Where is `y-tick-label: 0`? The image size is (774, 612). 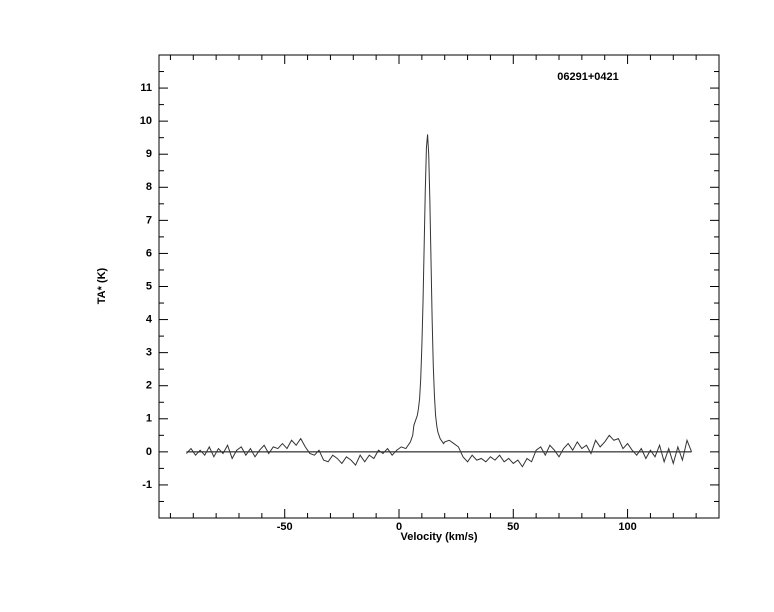
y-tick-label: 0 is located at coordinates (149, 452).